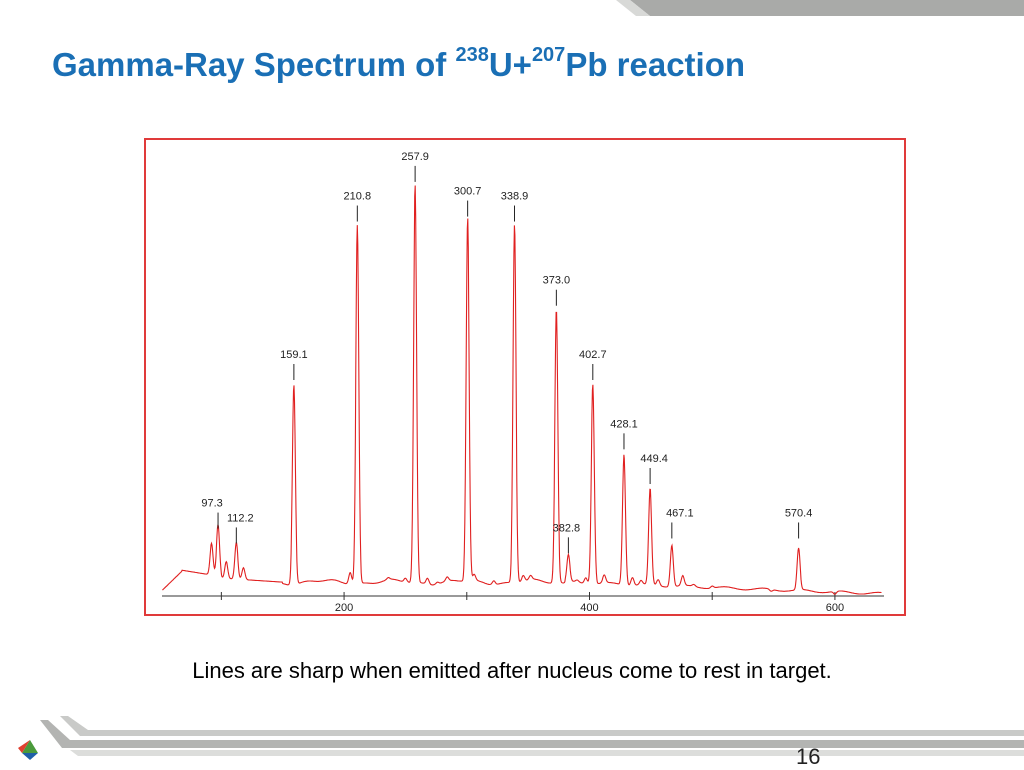 The image size is (1024, 770). I want to click on peak-label: 159.1, so click(294, 355).